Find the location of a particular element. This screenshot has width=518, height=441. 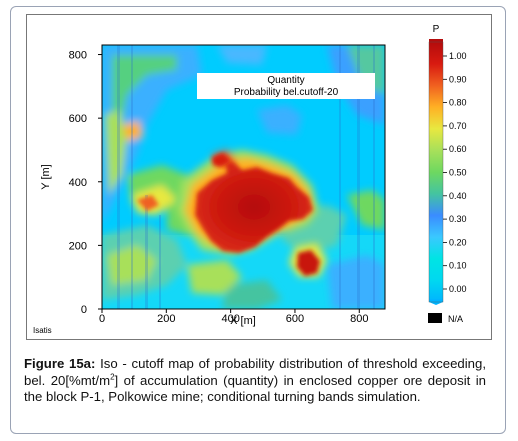

na-swatch is located at coordinates (435, 318).